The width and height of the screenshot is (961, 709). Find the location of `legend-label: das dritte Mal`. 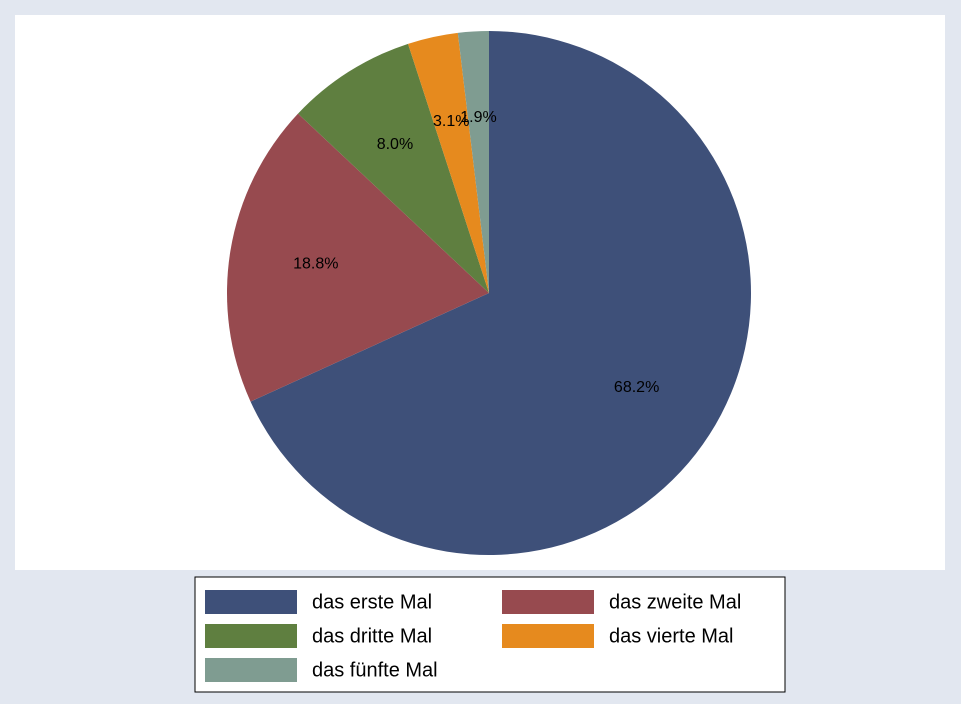

legend-label: das dritte Mal is located at coordinates (372, 636).